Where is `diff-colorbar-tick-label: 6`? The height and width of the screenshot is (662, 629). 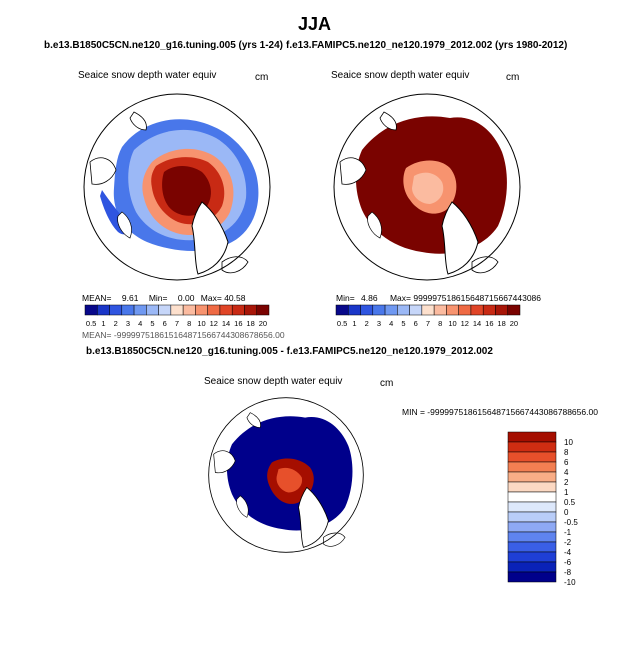 diff-colorbar-tick-label: 6 is located at coordinates (566, 462).